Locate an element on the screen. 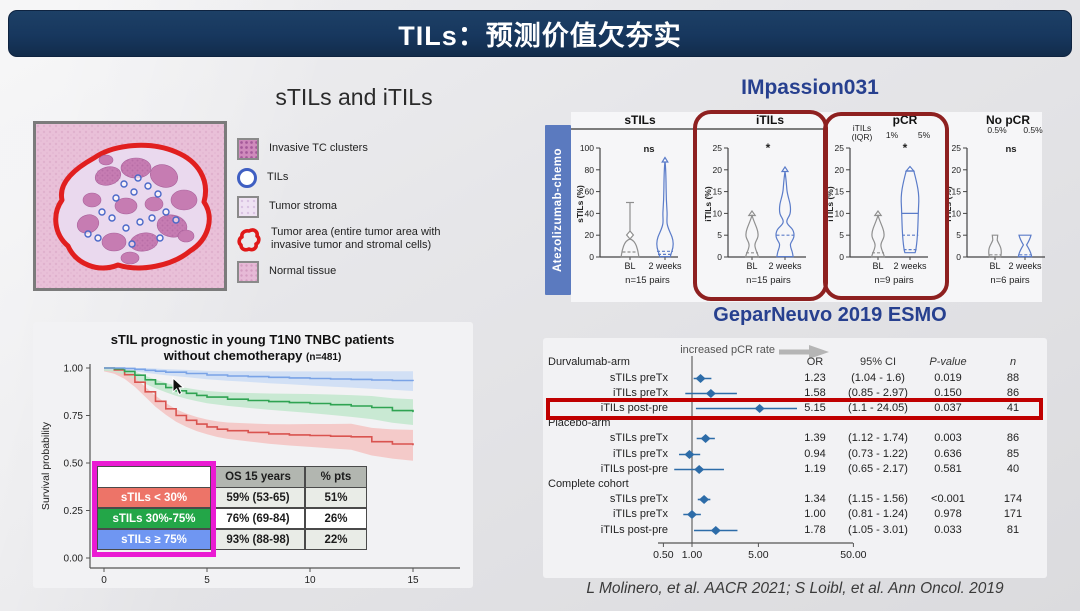 Image resolution: width=1080 pixels, height=611 pixels. legend-label: Tumor stroma is located at coordinates (303, 205).